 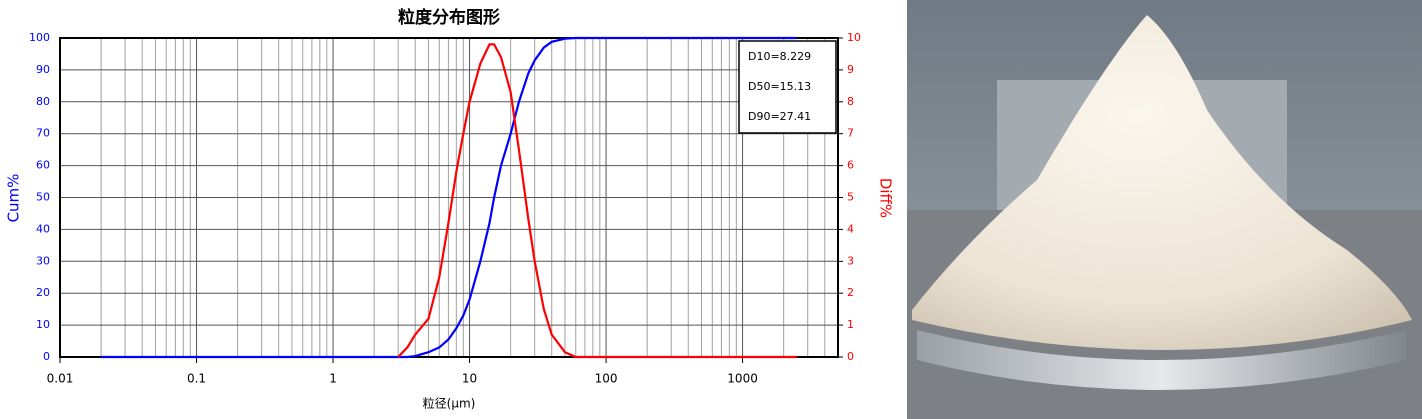 I want to click on x-tick-label: 0.01, so click(x=60, y=379).